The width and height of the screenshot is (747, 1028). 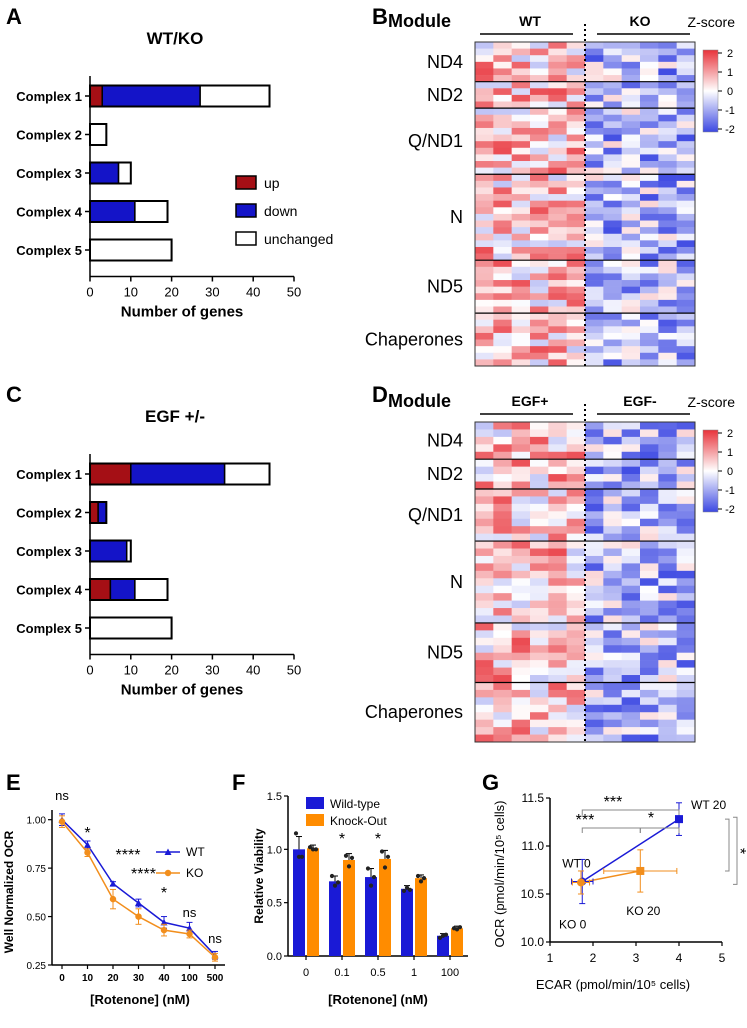 I want to click on category-label: Complex 5, so click(x=49, y=250).